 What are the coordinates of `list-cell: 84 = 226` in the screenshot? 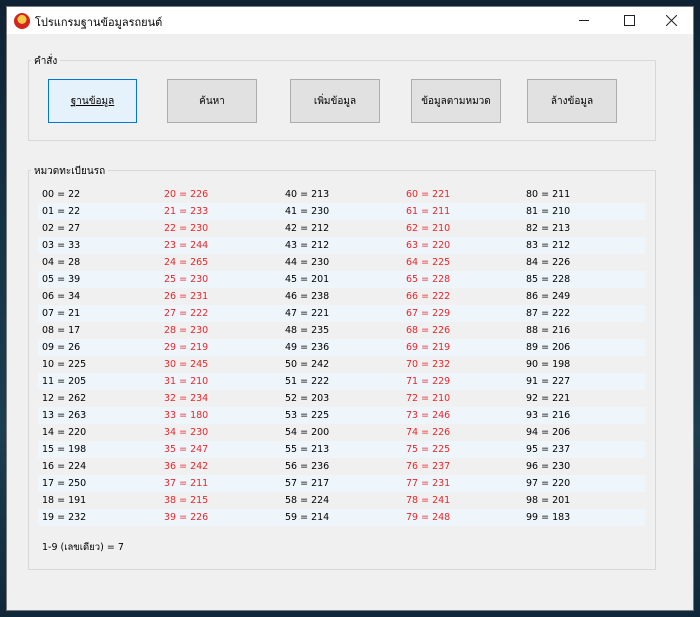 It's located at (548, 262).